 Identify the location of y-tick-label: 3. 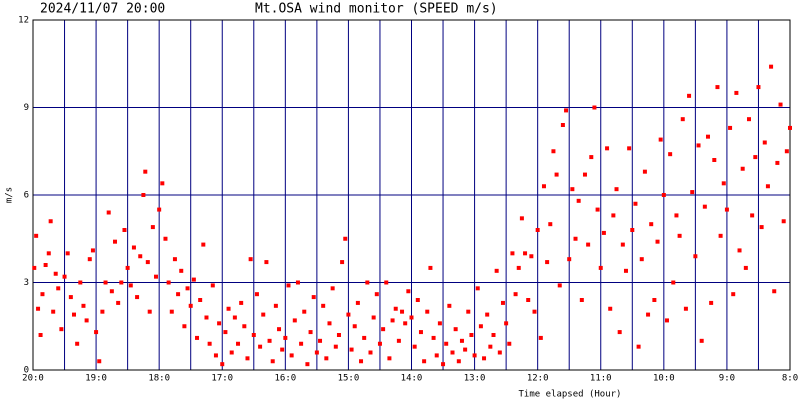
(26, 283).